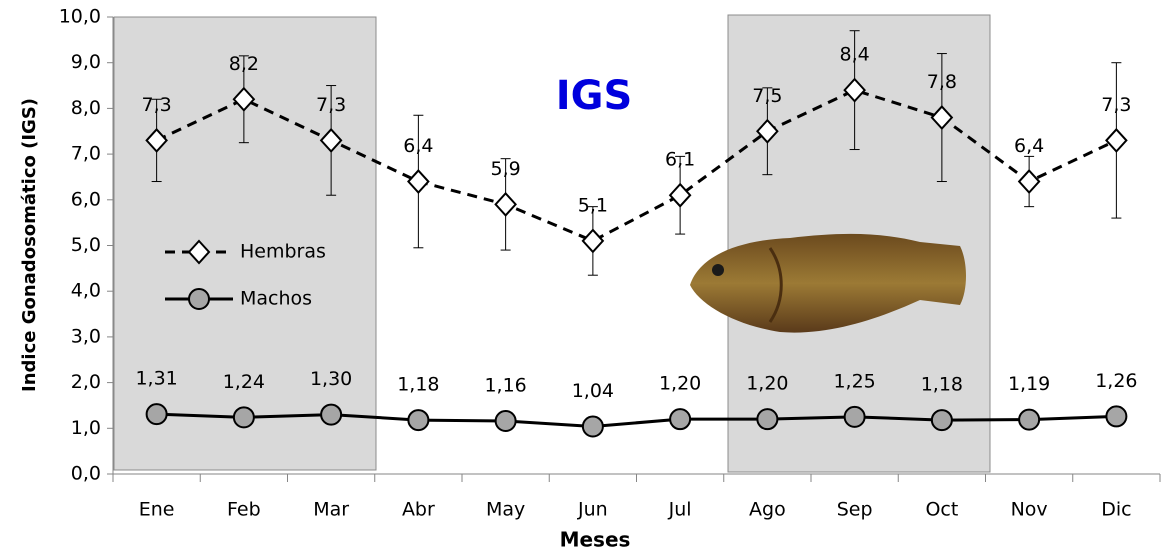 The image size is (1161, 554). Describe the element at coordinates (283, 252) in the screenshot. I see `legend-label: Hembras` at that location.